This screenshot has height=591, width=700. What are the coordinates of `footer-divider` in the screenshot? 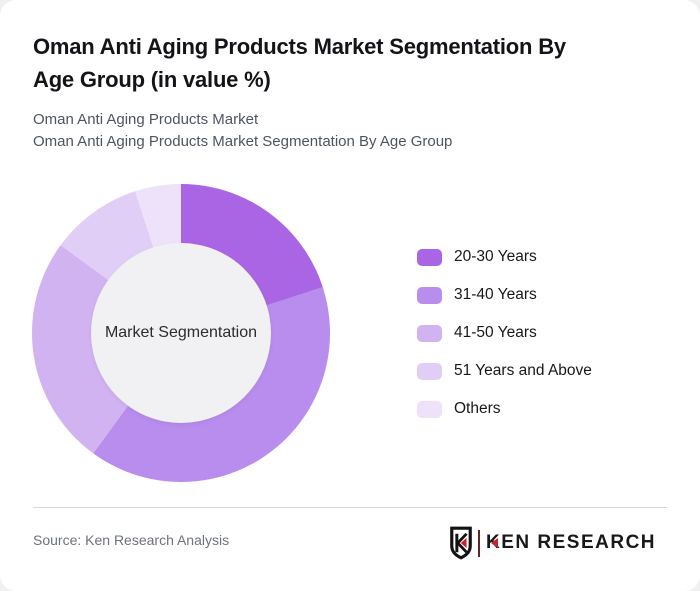 It's located at (350, 507).